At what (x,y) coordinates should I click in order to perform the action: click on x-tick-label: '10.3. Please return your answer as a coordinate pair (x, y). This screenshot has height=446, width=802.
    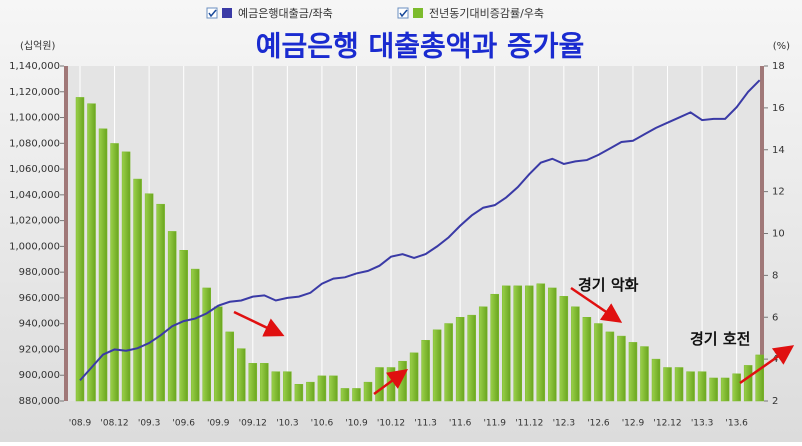
    Looking at the image, I should click on (287, 424).